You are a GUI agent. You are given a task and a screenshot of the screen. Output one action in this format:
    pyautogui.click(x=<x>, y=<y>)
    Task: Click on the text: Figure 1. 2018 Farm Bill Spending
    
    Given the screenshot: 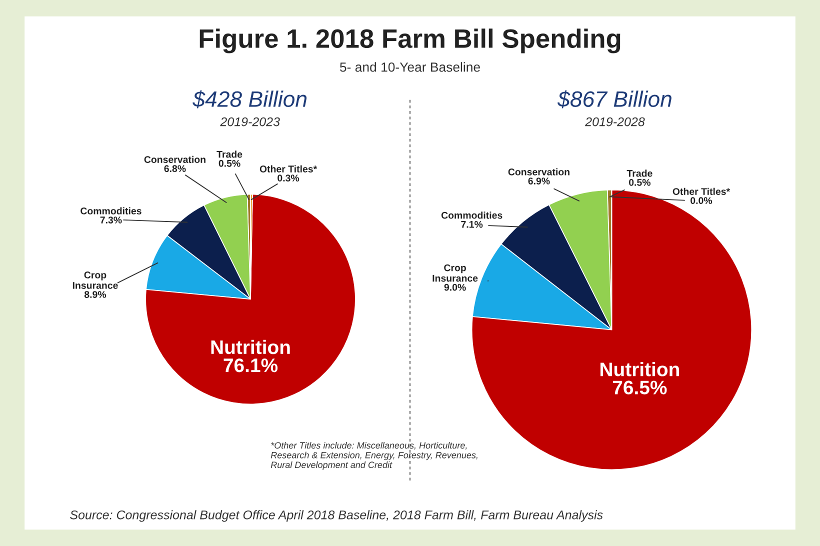 What is the action you would take?
    pyautogui.click(x=410, y=41)
    